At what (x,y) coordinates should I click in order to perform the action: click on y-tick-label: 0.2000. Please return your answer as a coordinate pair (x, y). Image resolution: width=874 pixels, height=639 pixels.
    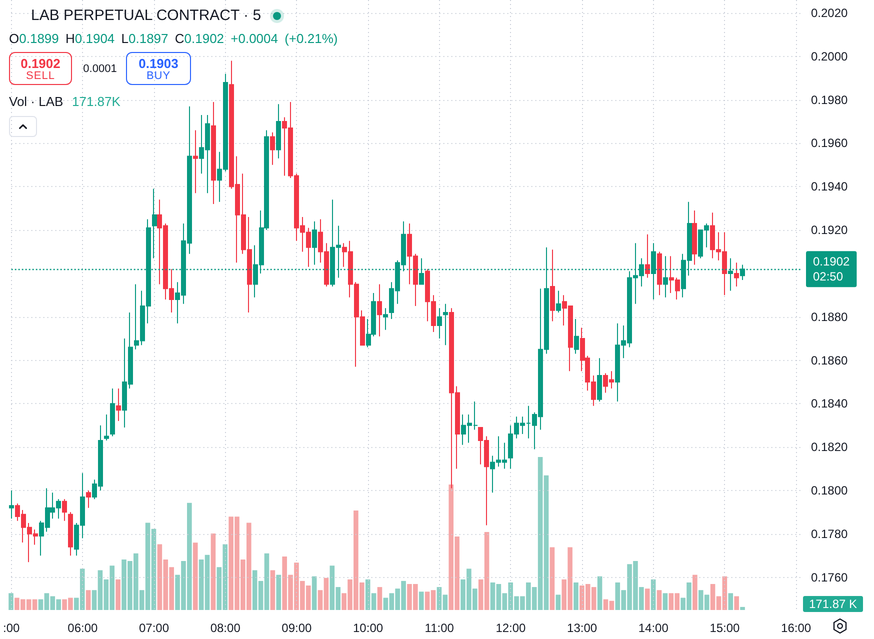
    Looking at the image, I should click on (829, 56).